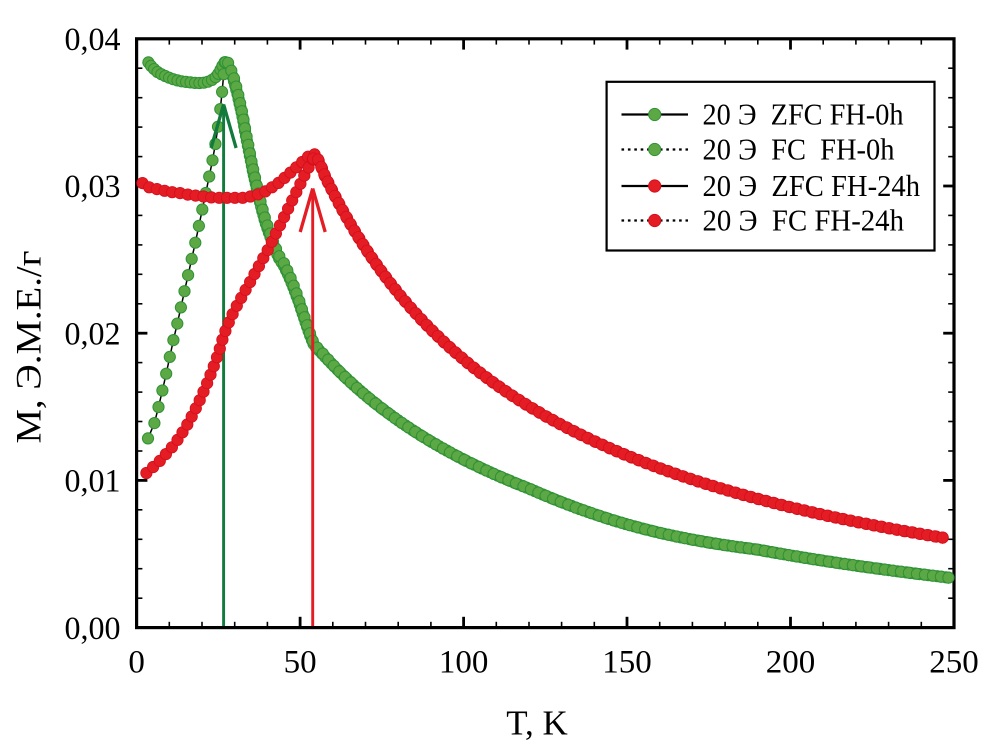  What do you see at coordinates (812, 185) in the screenshot?
I see `svg-text: 20 Э ZFC FH-24h` at bounding box center [812, 185].